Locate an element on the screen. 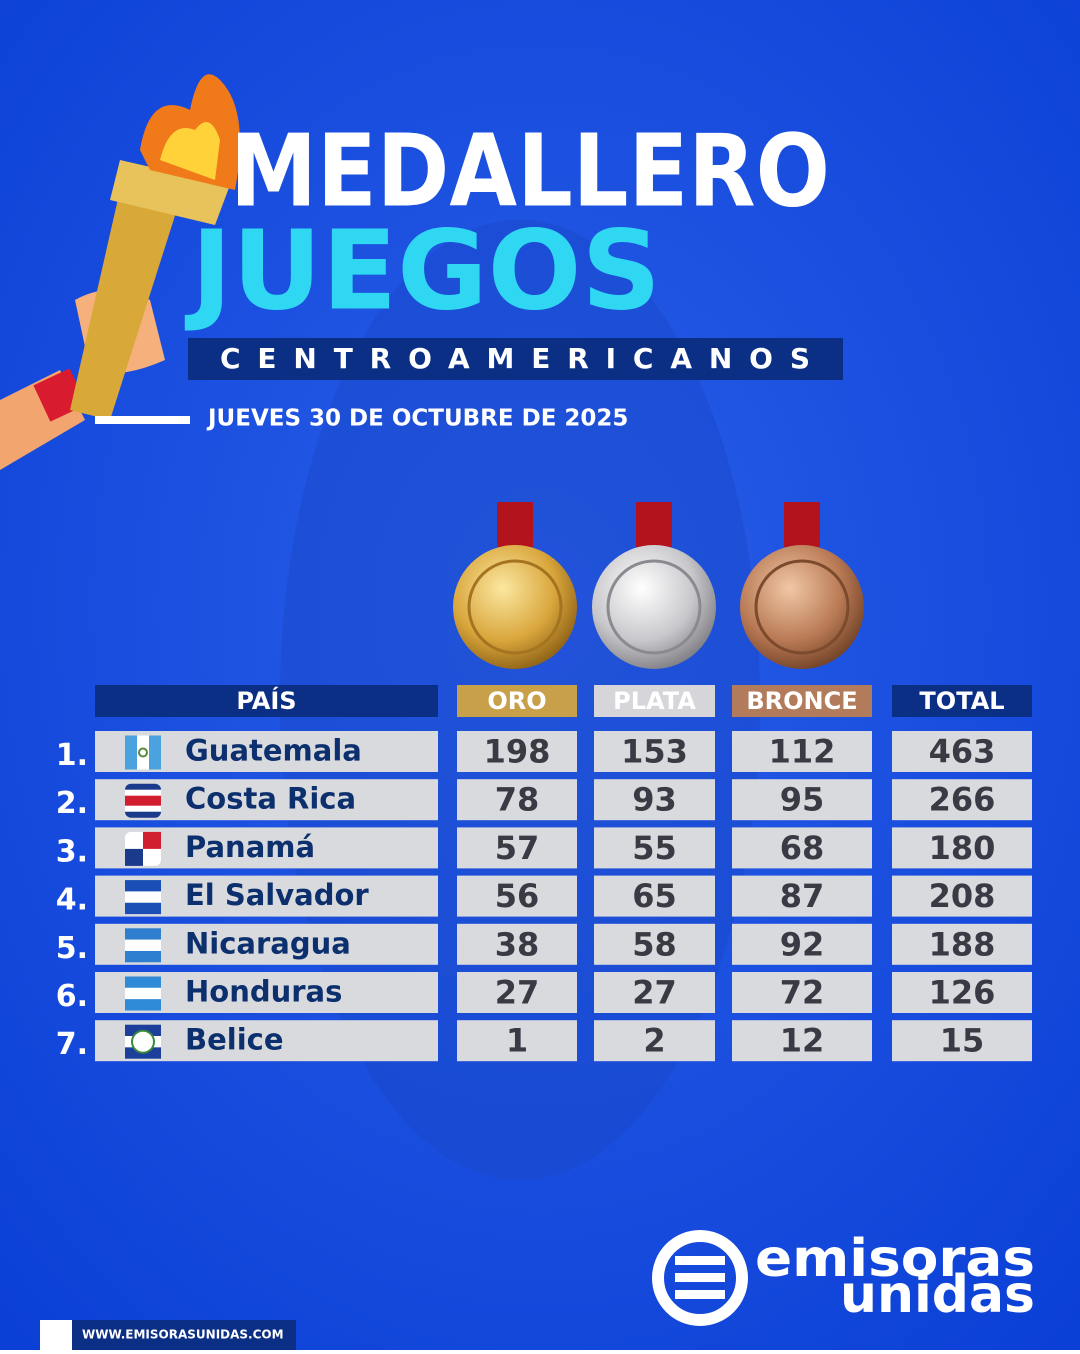 This screenshot has width=1080, height=1354. medal-count: 72 is located at coordinates (802, 993).